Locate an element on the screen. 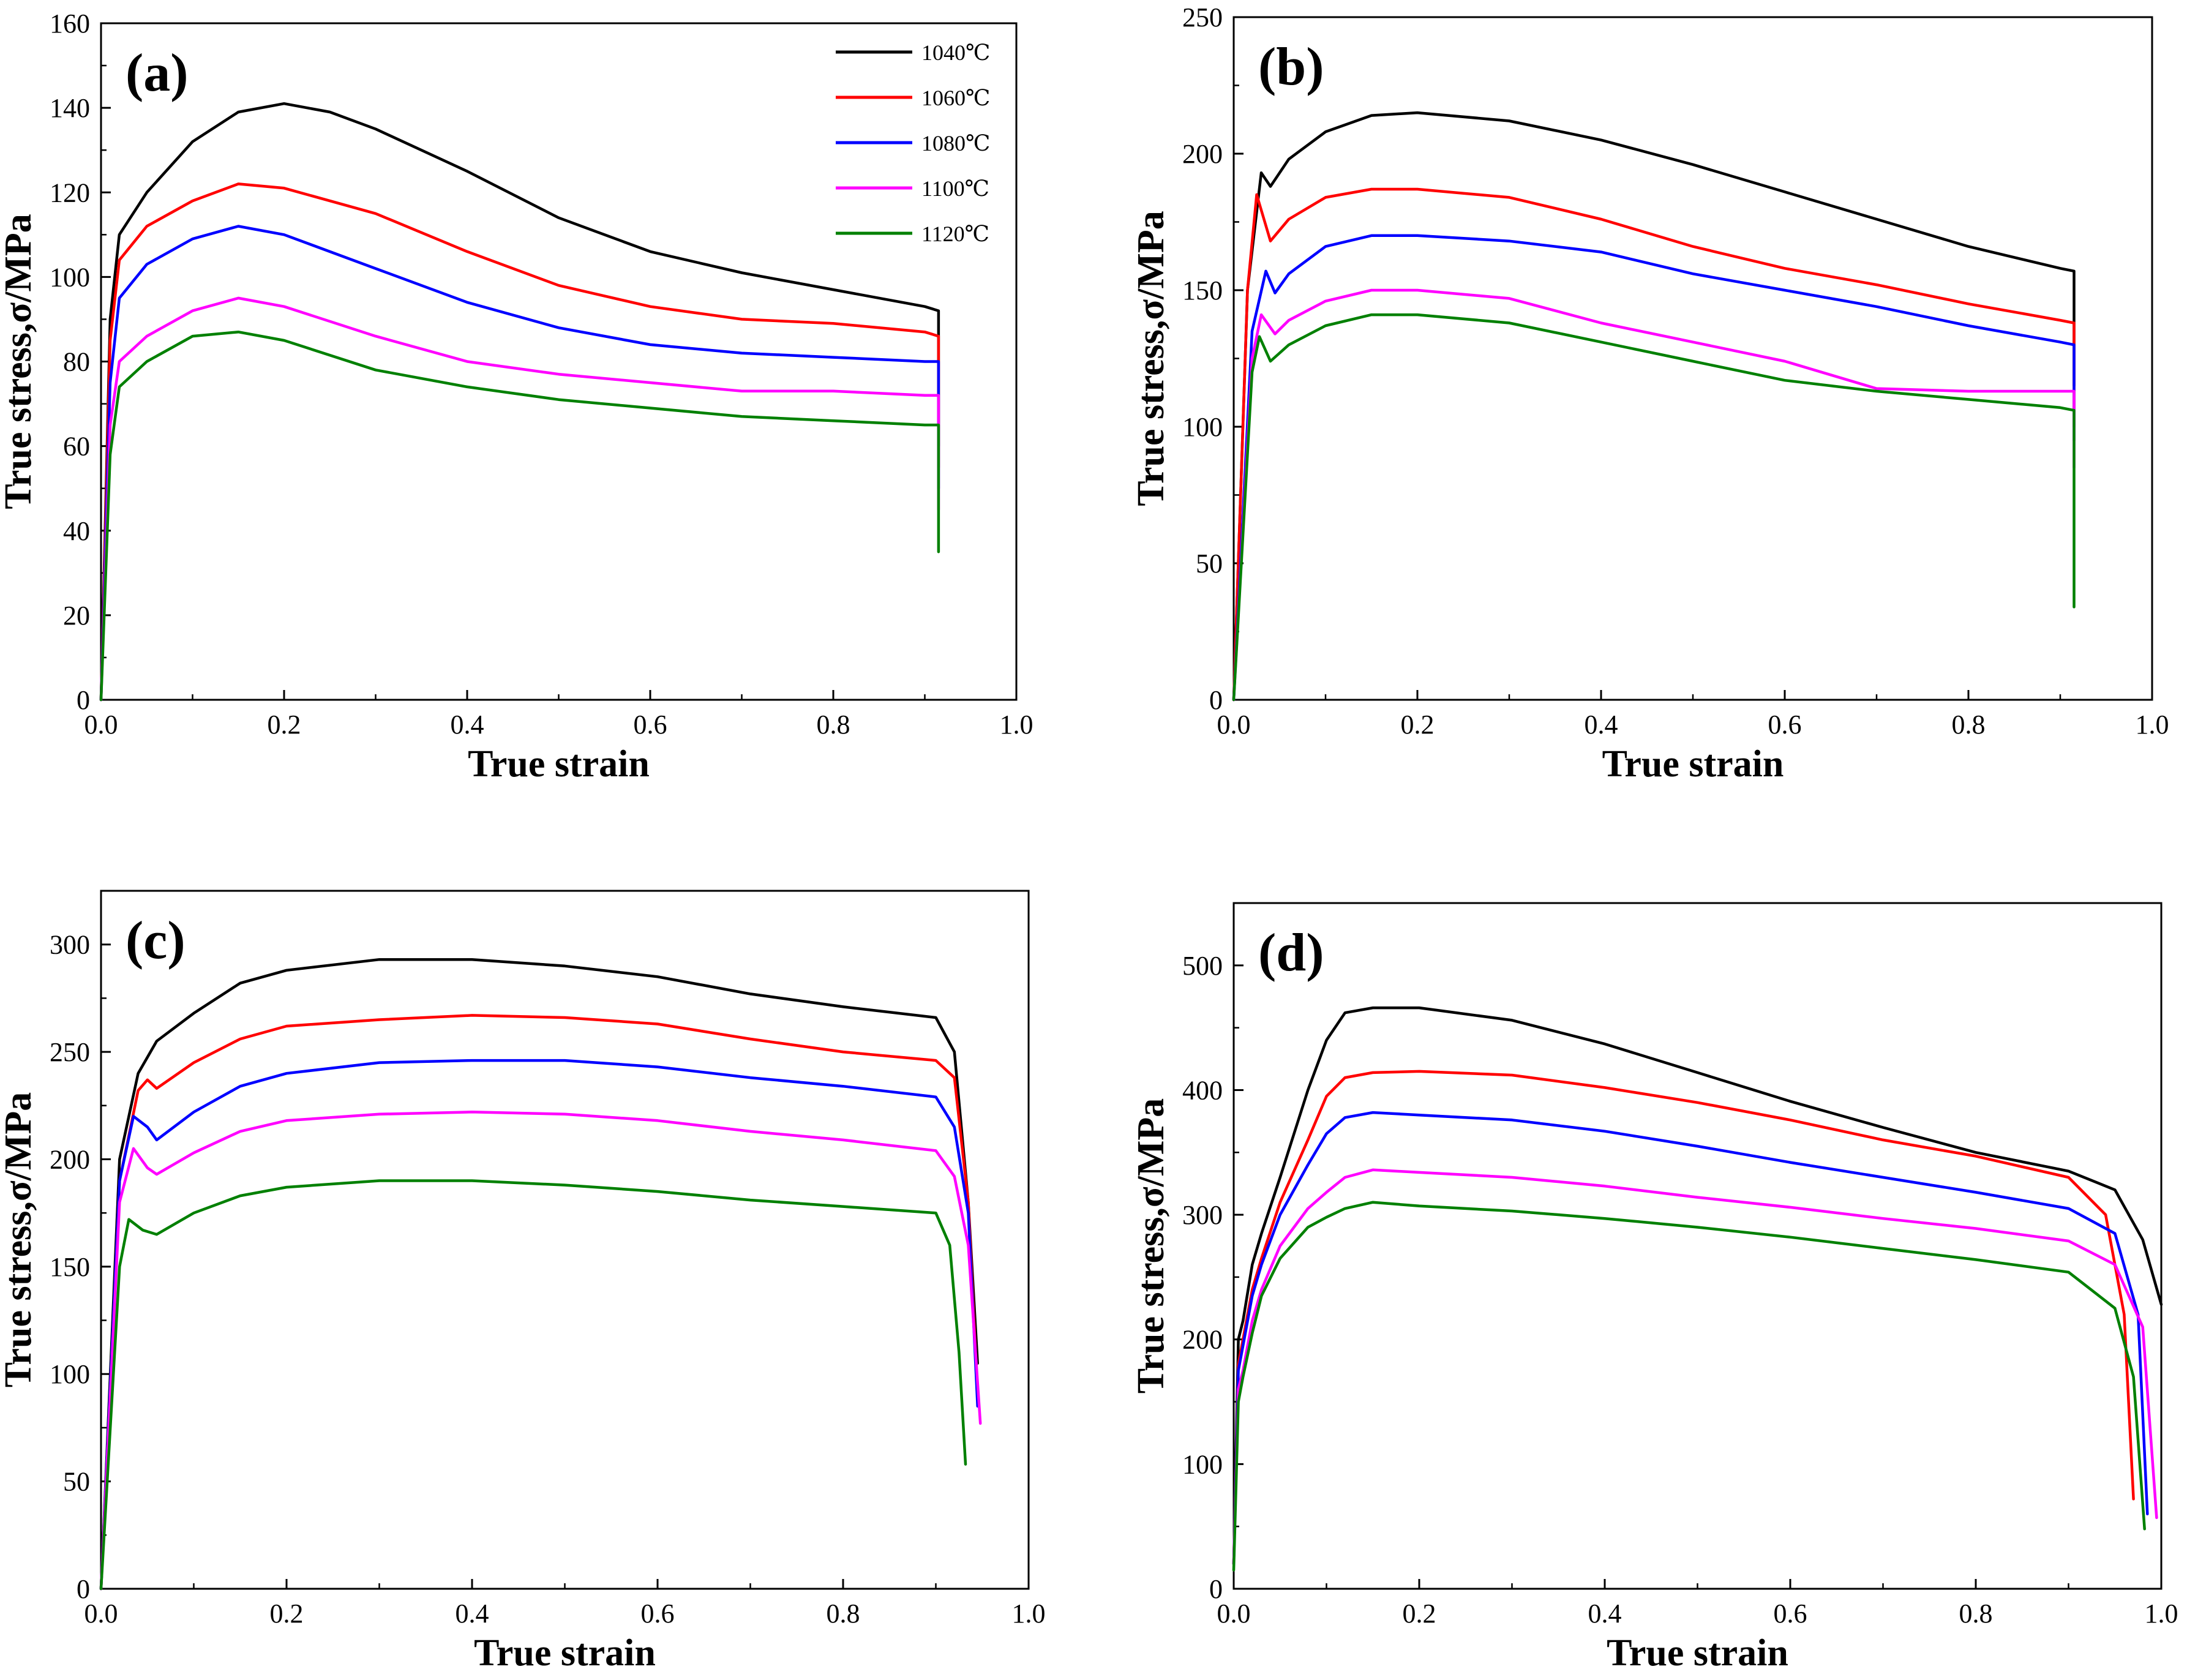 The height and width of the screenshot is (1680, 2187). panel-label: (d) is located at coordinates (1291, 953).